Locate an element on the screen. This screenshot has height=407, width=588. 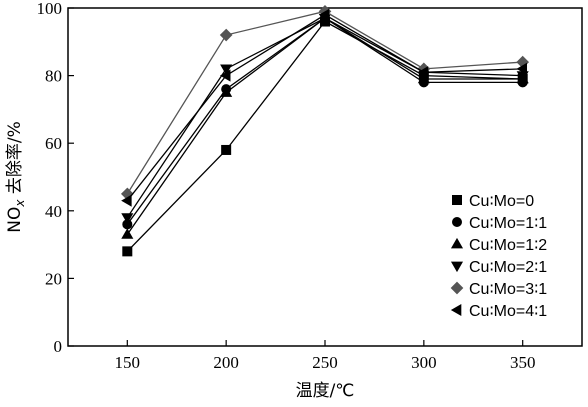
y-tick-label: 100 is located at coordinates (50, 9).